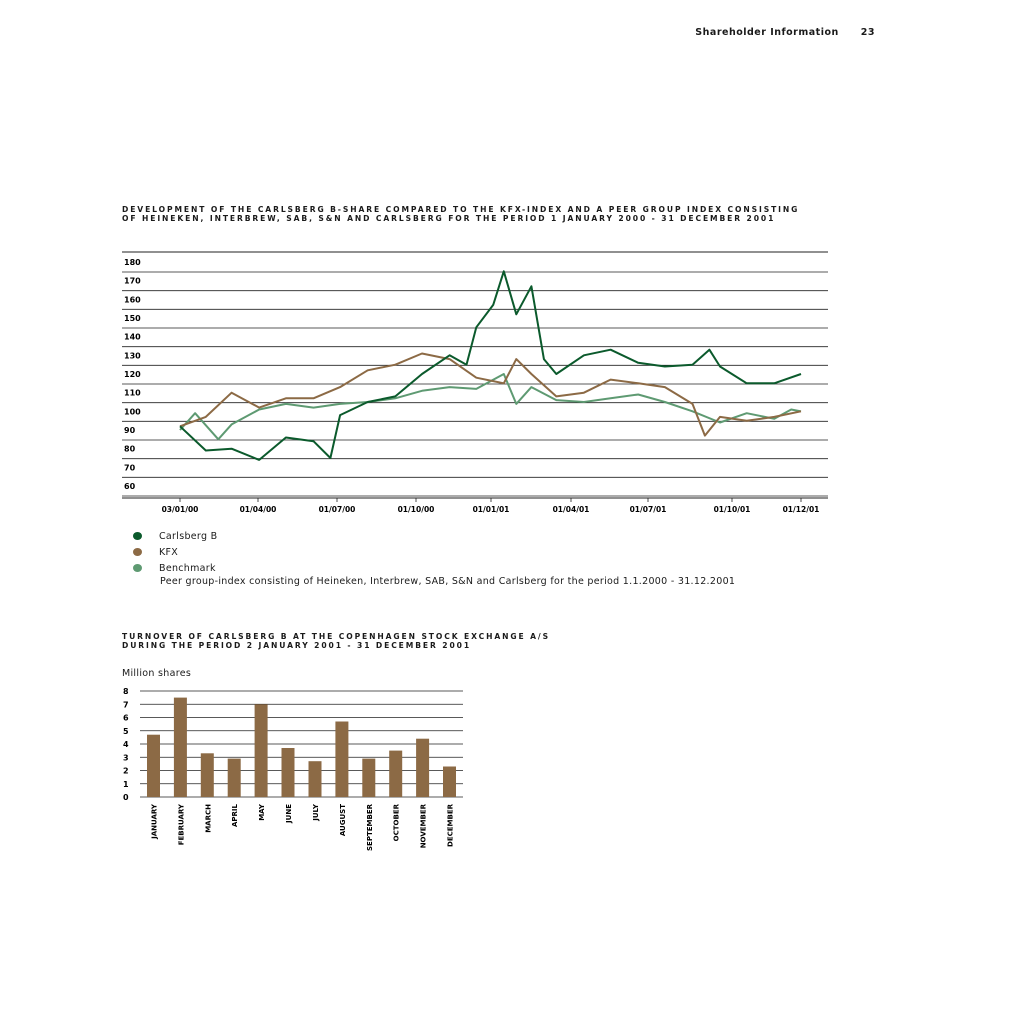  What do you see at coordinates (571, 509) in the screenshot?
I see `x-tick-label: 01/04/01` at bounding box center [571, 509].